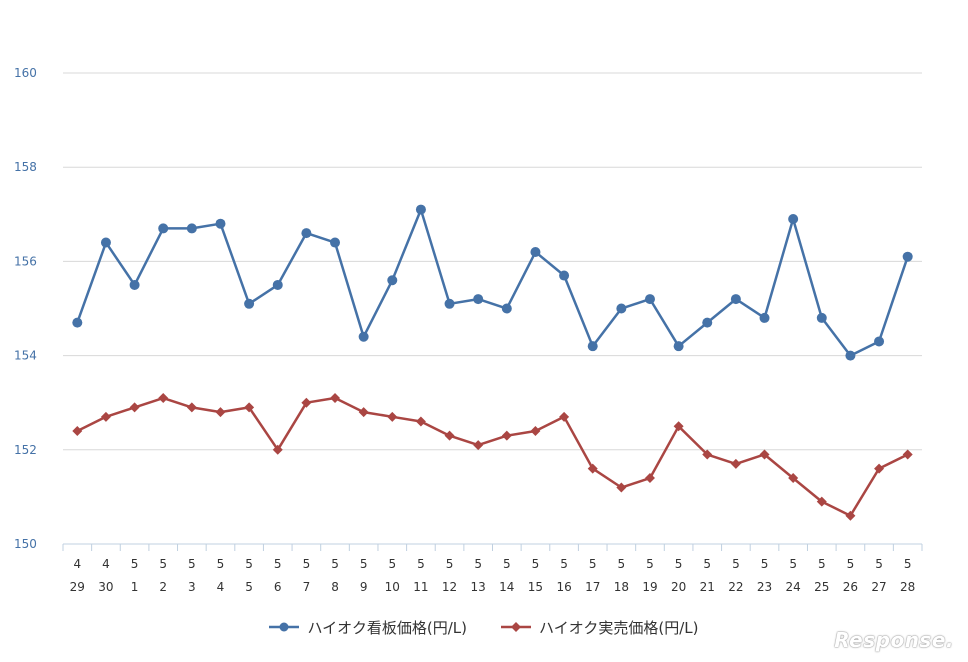  Describe the element at coordinates (621, 587) in the screenshot. I see `x-tick-label-day: 18` at that location.